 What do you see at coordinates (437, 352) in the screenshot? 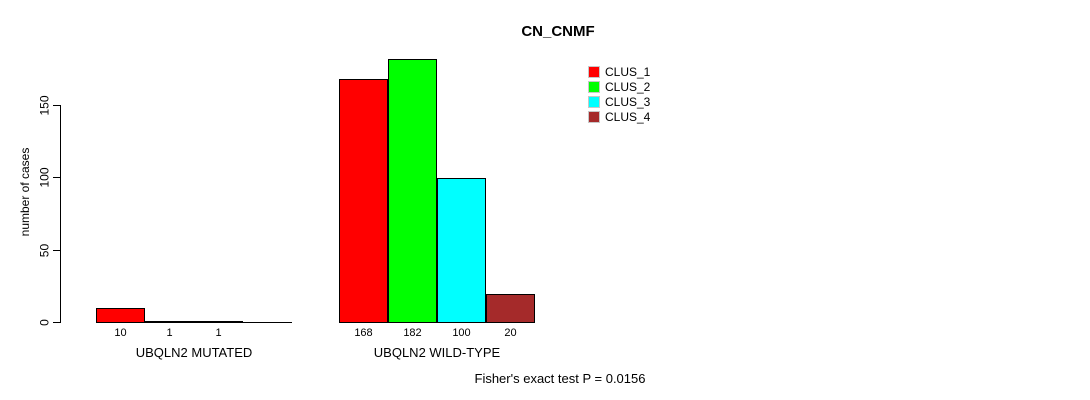
I see `x-category-label: UBQLN2 WILD-TYPE` at bounding box center [437, 352].